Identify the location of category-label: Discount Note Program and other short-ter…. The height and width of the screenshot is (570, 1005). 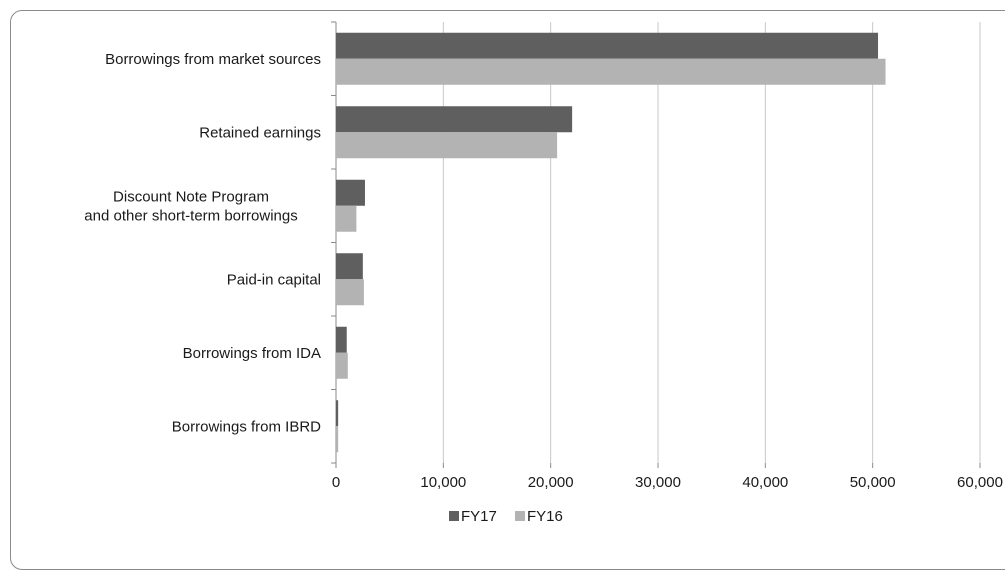
(190, 206).